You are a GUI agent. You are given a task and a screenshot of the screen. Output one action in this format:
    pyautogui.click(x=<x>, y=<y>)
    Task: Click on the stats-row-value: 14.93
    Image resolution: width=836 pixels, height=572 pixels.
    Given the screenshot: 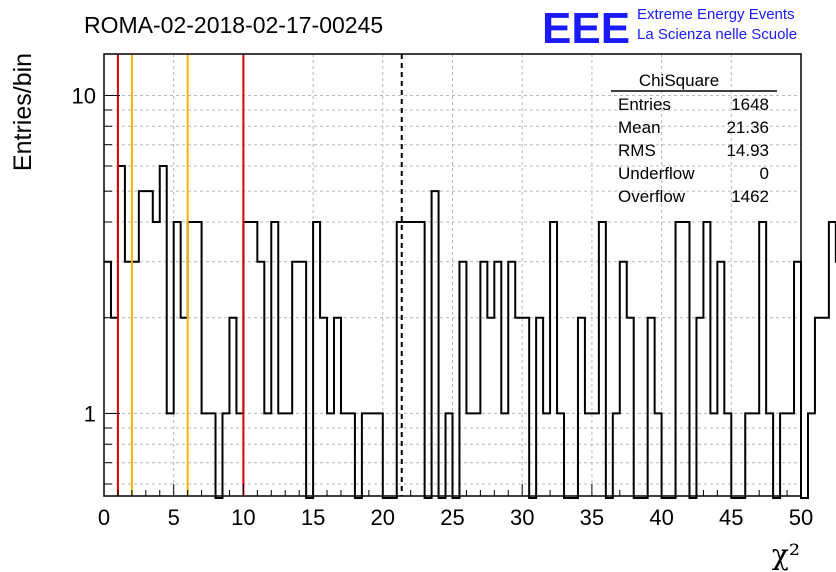 What is the action you would take?
    pyautogui.click(x=747, y=150)
    